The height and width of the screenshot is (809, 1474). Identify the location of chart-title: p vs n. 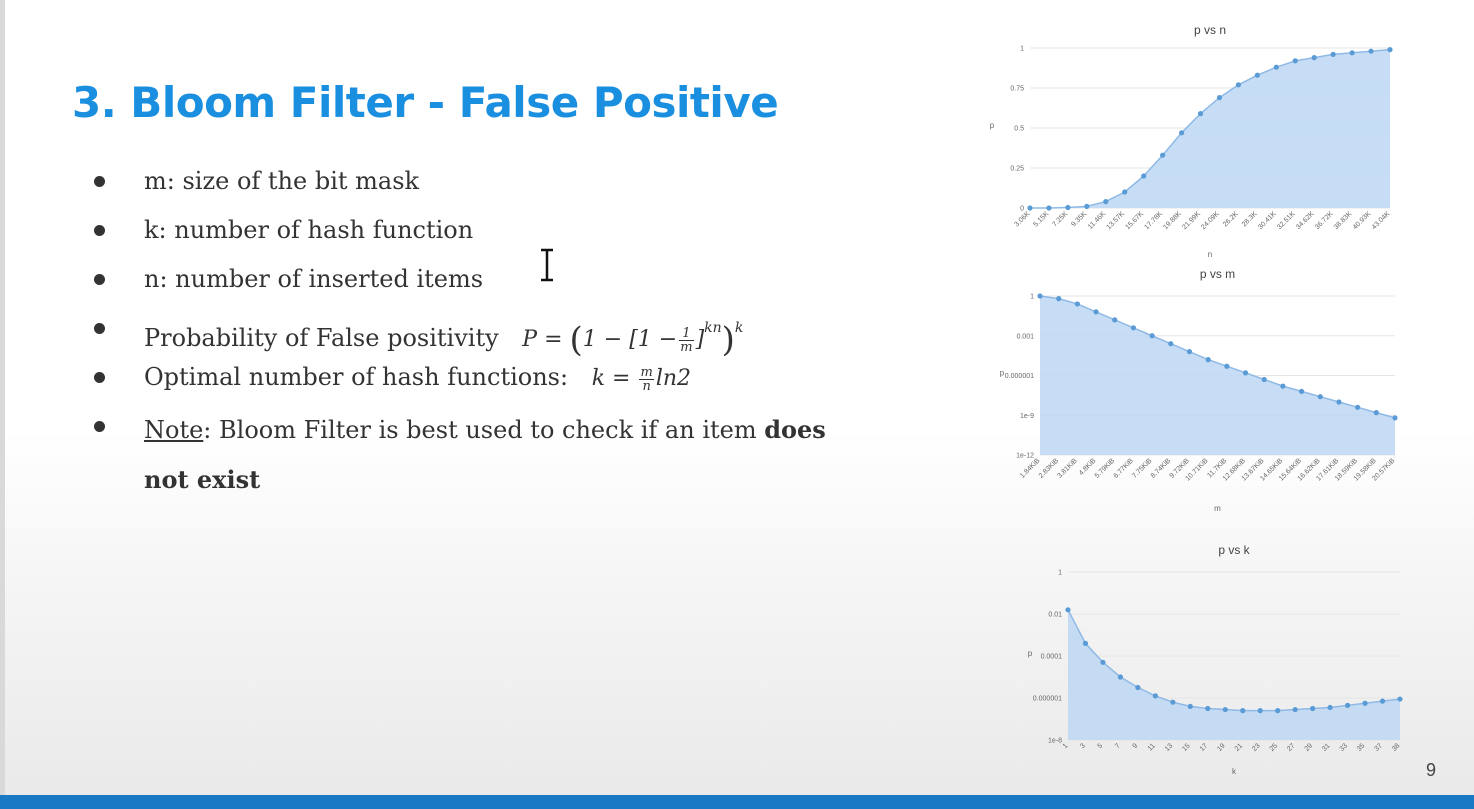
(1210, 30).